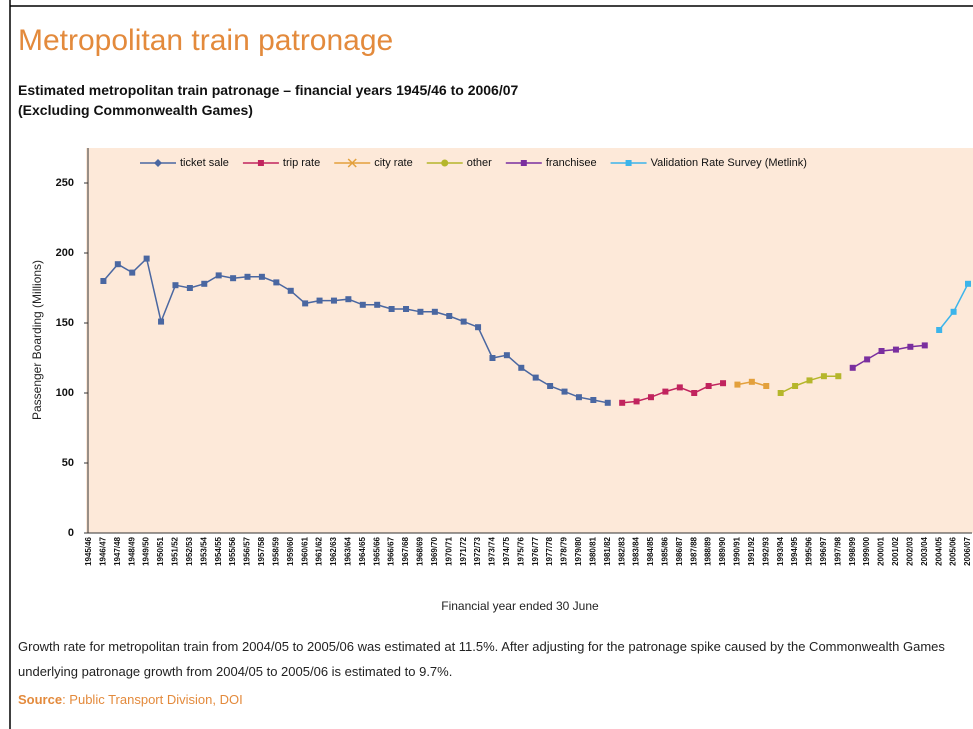 Image resolution: width=973 pixels, height=729 pixels. What do you see at coordinates (232, 550) in the screenshot?
I see `x-tick-label: 1955/56` at bounding box center [232, 550].